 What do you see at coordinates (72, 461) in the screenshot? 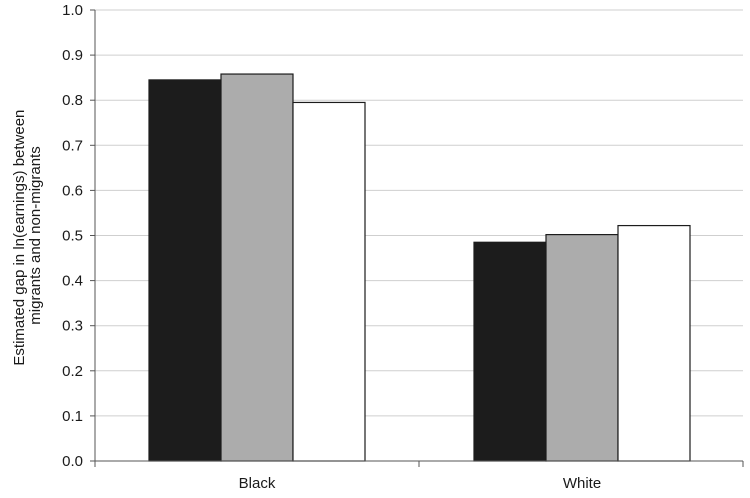
I see `y-tick-label: 0.0` at bounding box center [72, 461].